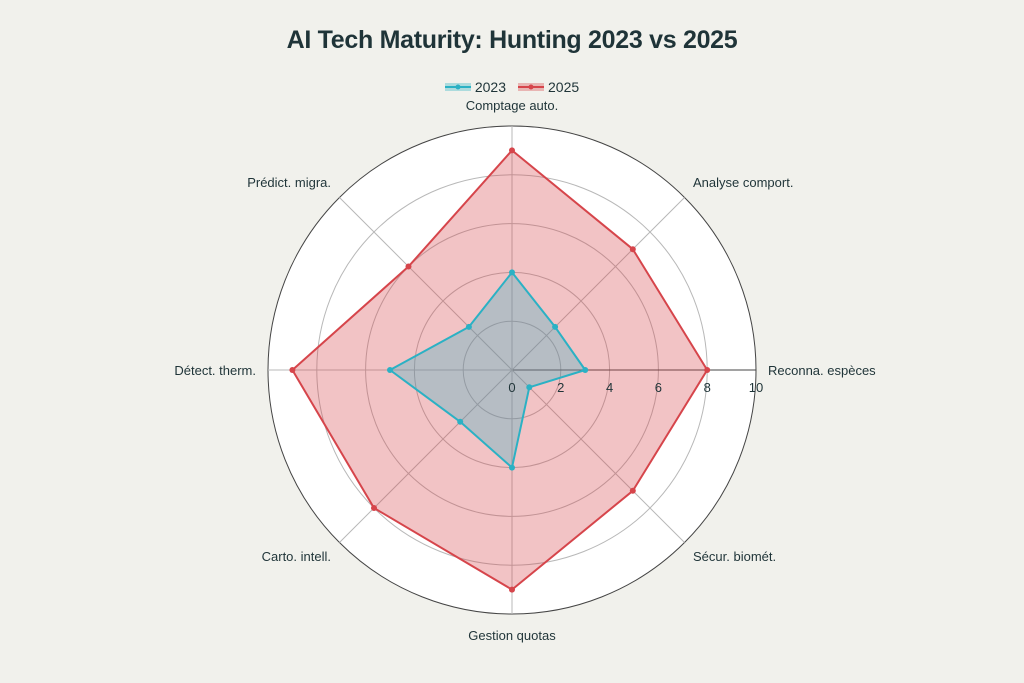 The image size is (1024, 683). Describe the element at coordinates (289, 182) in the screenshot. I see `axis-label-3: Prédict. migra.` at that location.